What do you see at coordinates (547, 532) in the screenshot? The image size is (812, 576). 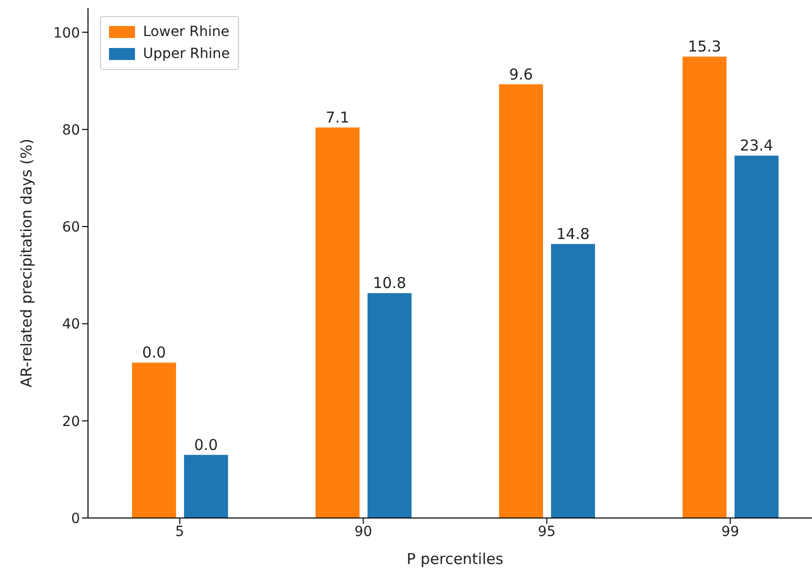 I see `x-tick-label: 95` at bounding box center [547, 532].